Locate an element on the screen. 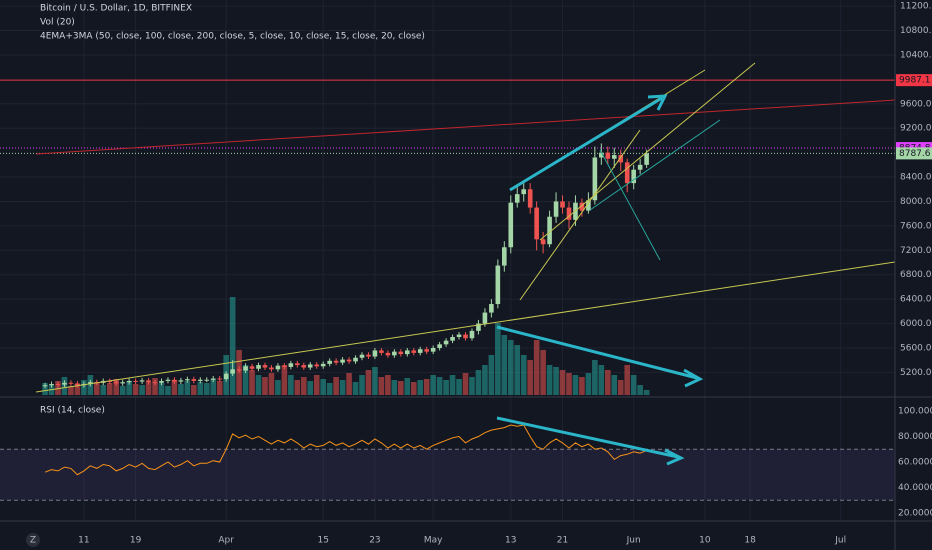 The image size is (932, 550). y-tick-label: 6400.0 is located at coordinates (916, 300).